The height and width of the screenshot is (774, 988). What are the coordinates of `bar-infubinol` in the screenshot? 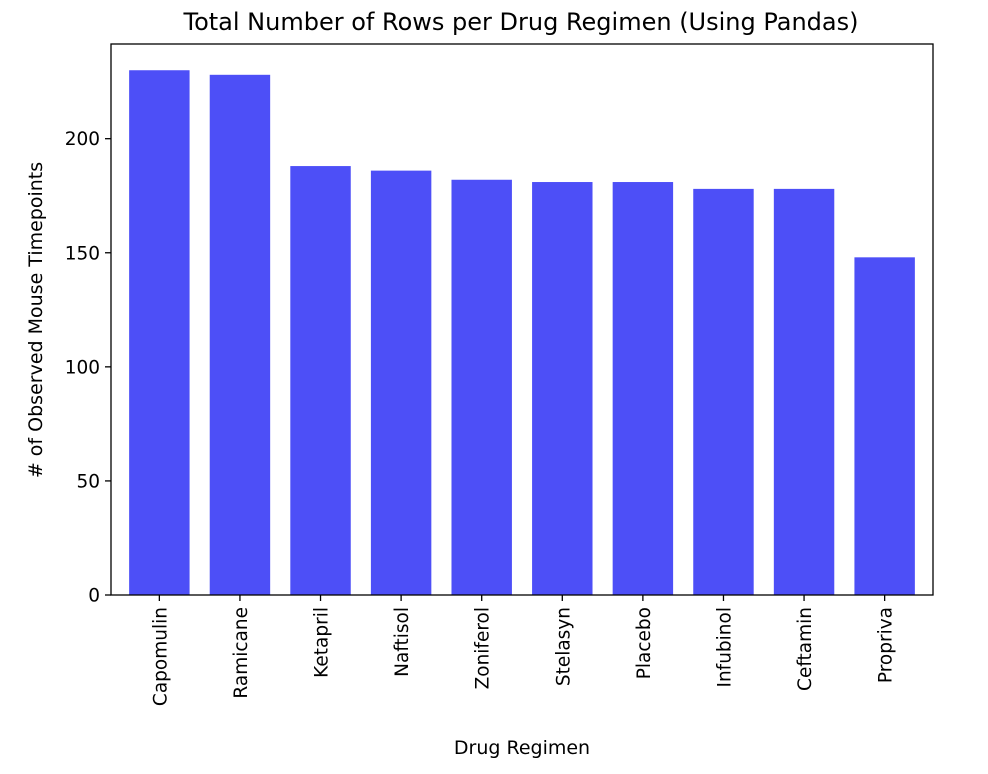 It's located at (723, 391).